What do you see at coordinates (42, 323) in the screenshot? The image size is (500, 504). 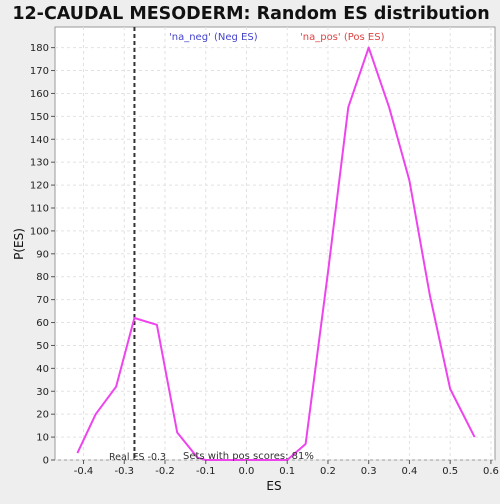 I see `y-tick-label: 60` at bounding box center [42, 323].